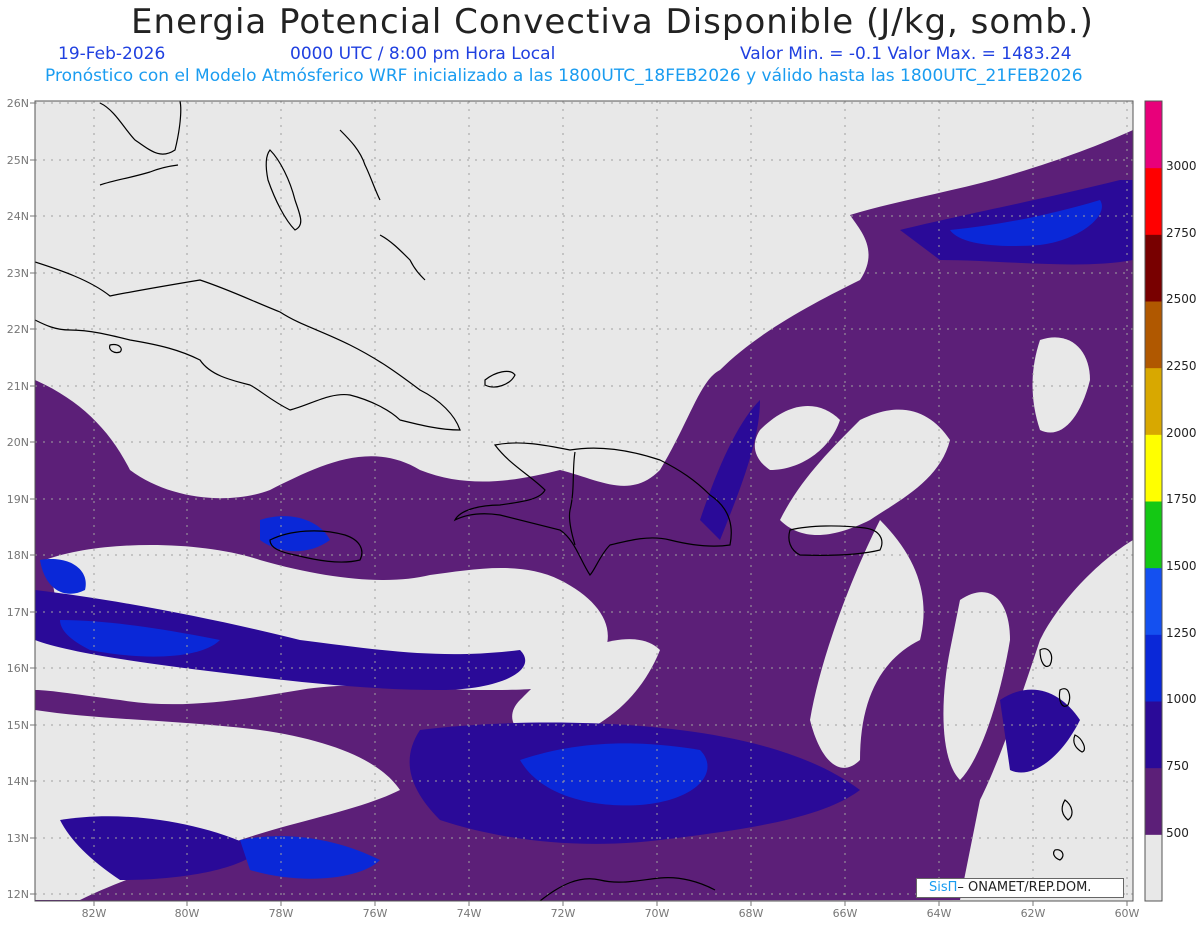 This screenshot has width=1200, height=927. What do you see at coordinates (939, 913) in the screenshot?
I see `lon-label: 64W` at bounding box center [939, 913].